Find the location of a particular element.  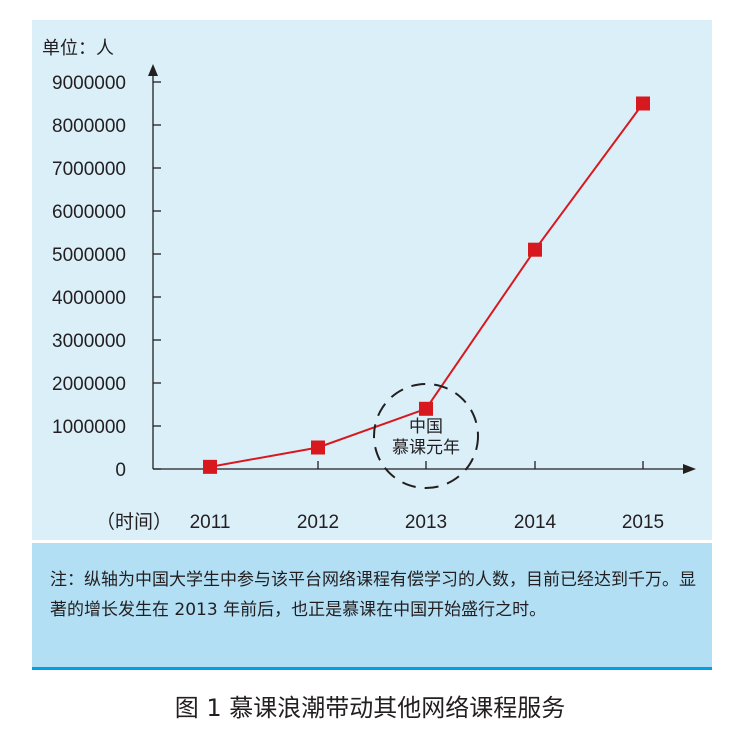

x-tick-label: 2011 is located at coordinates (210, 522).